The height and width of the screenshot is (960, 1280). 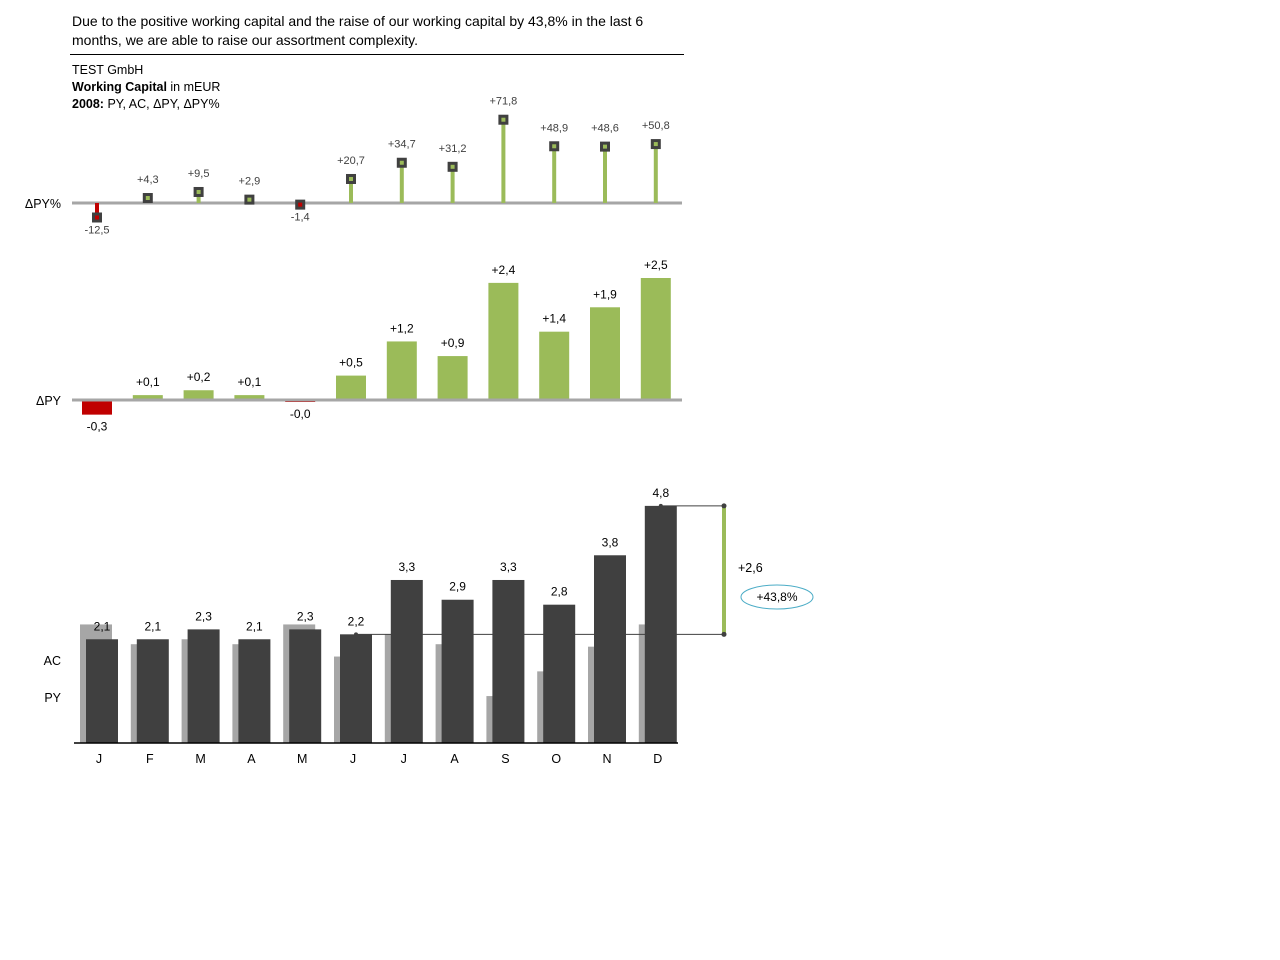 What do you see at coordinates (199, 174) in the screenshot?
I see `delta-py-percent-label: +9,5` at bounding box center [199, 174].